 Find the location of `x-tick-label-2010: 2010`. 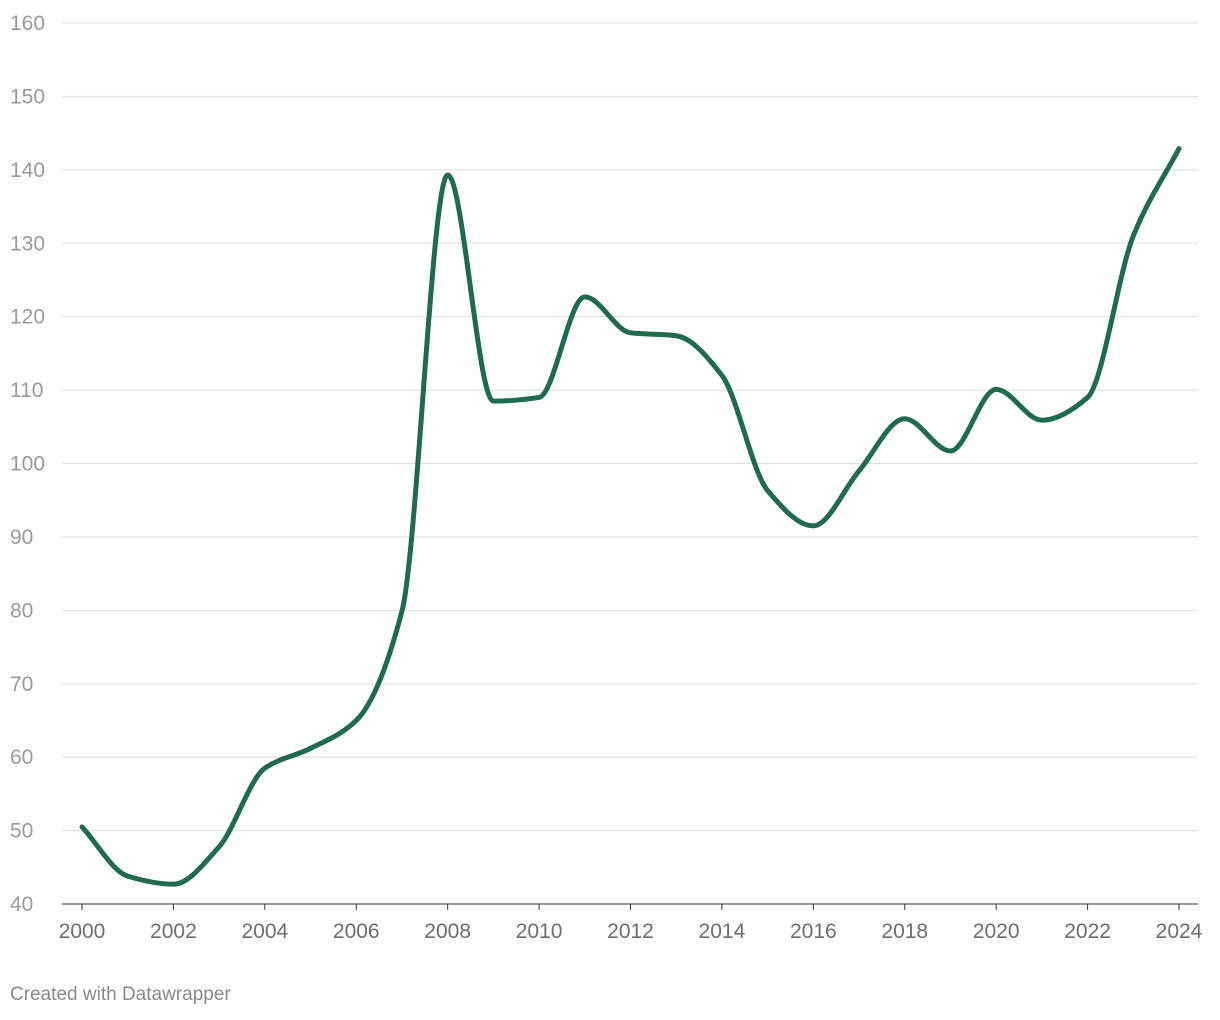

x-tick-label-2010: 2010 is located at coordinates (539, 931).